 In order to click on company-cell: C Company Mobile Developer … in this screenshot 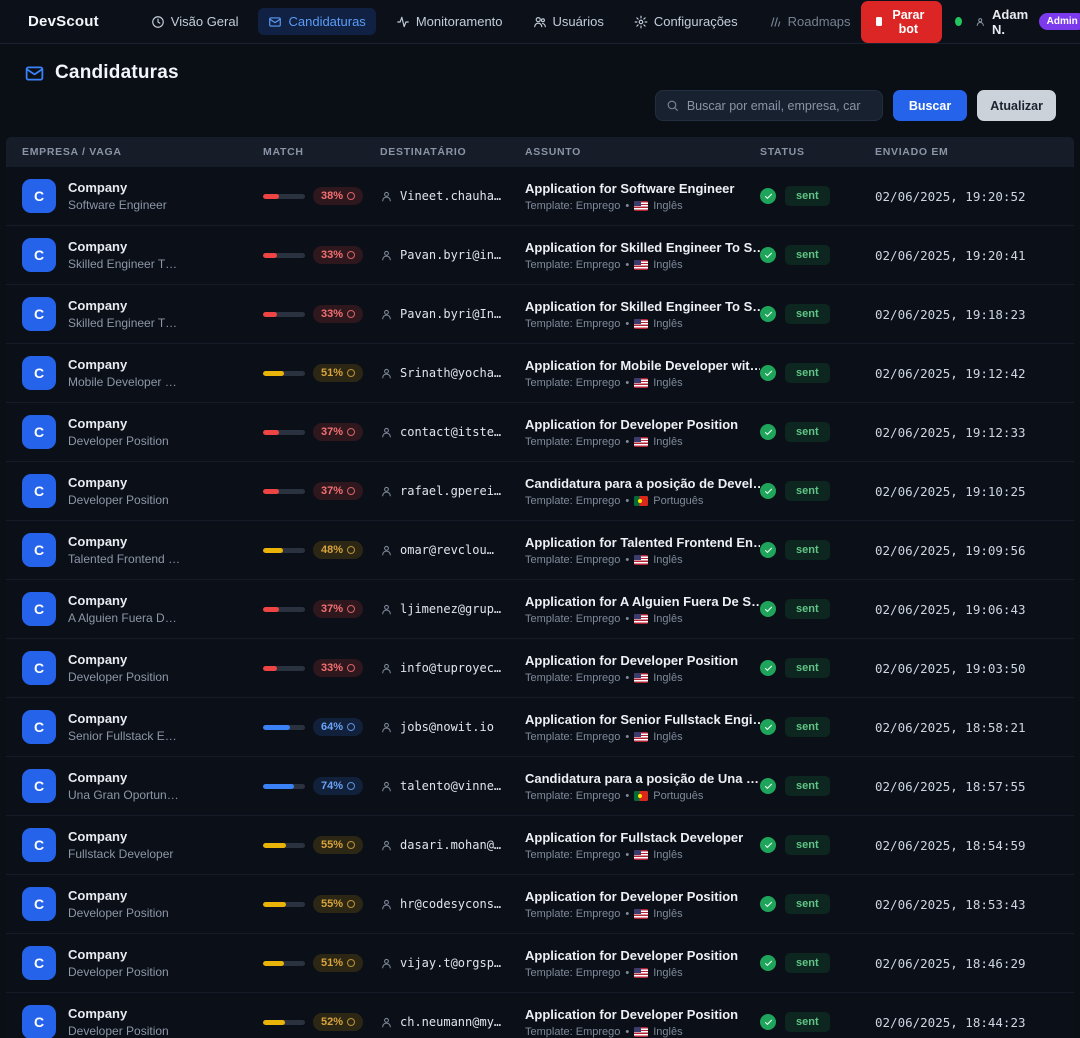, I will do `click(142, 373)`.